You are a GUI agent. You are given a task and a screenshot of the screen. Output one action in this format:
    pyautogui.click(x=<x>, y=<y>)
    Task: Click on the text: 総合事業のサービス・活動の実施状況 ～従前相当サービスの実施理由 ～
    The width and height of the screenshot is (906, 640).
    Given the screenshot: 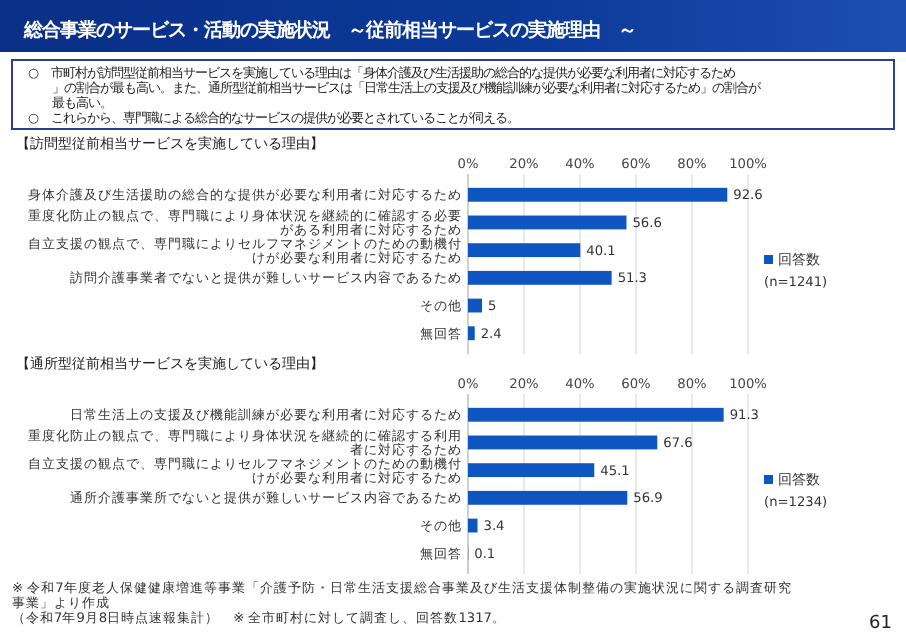 What is the action you would take?
    pyautogui.click(x=329, y=31)
    